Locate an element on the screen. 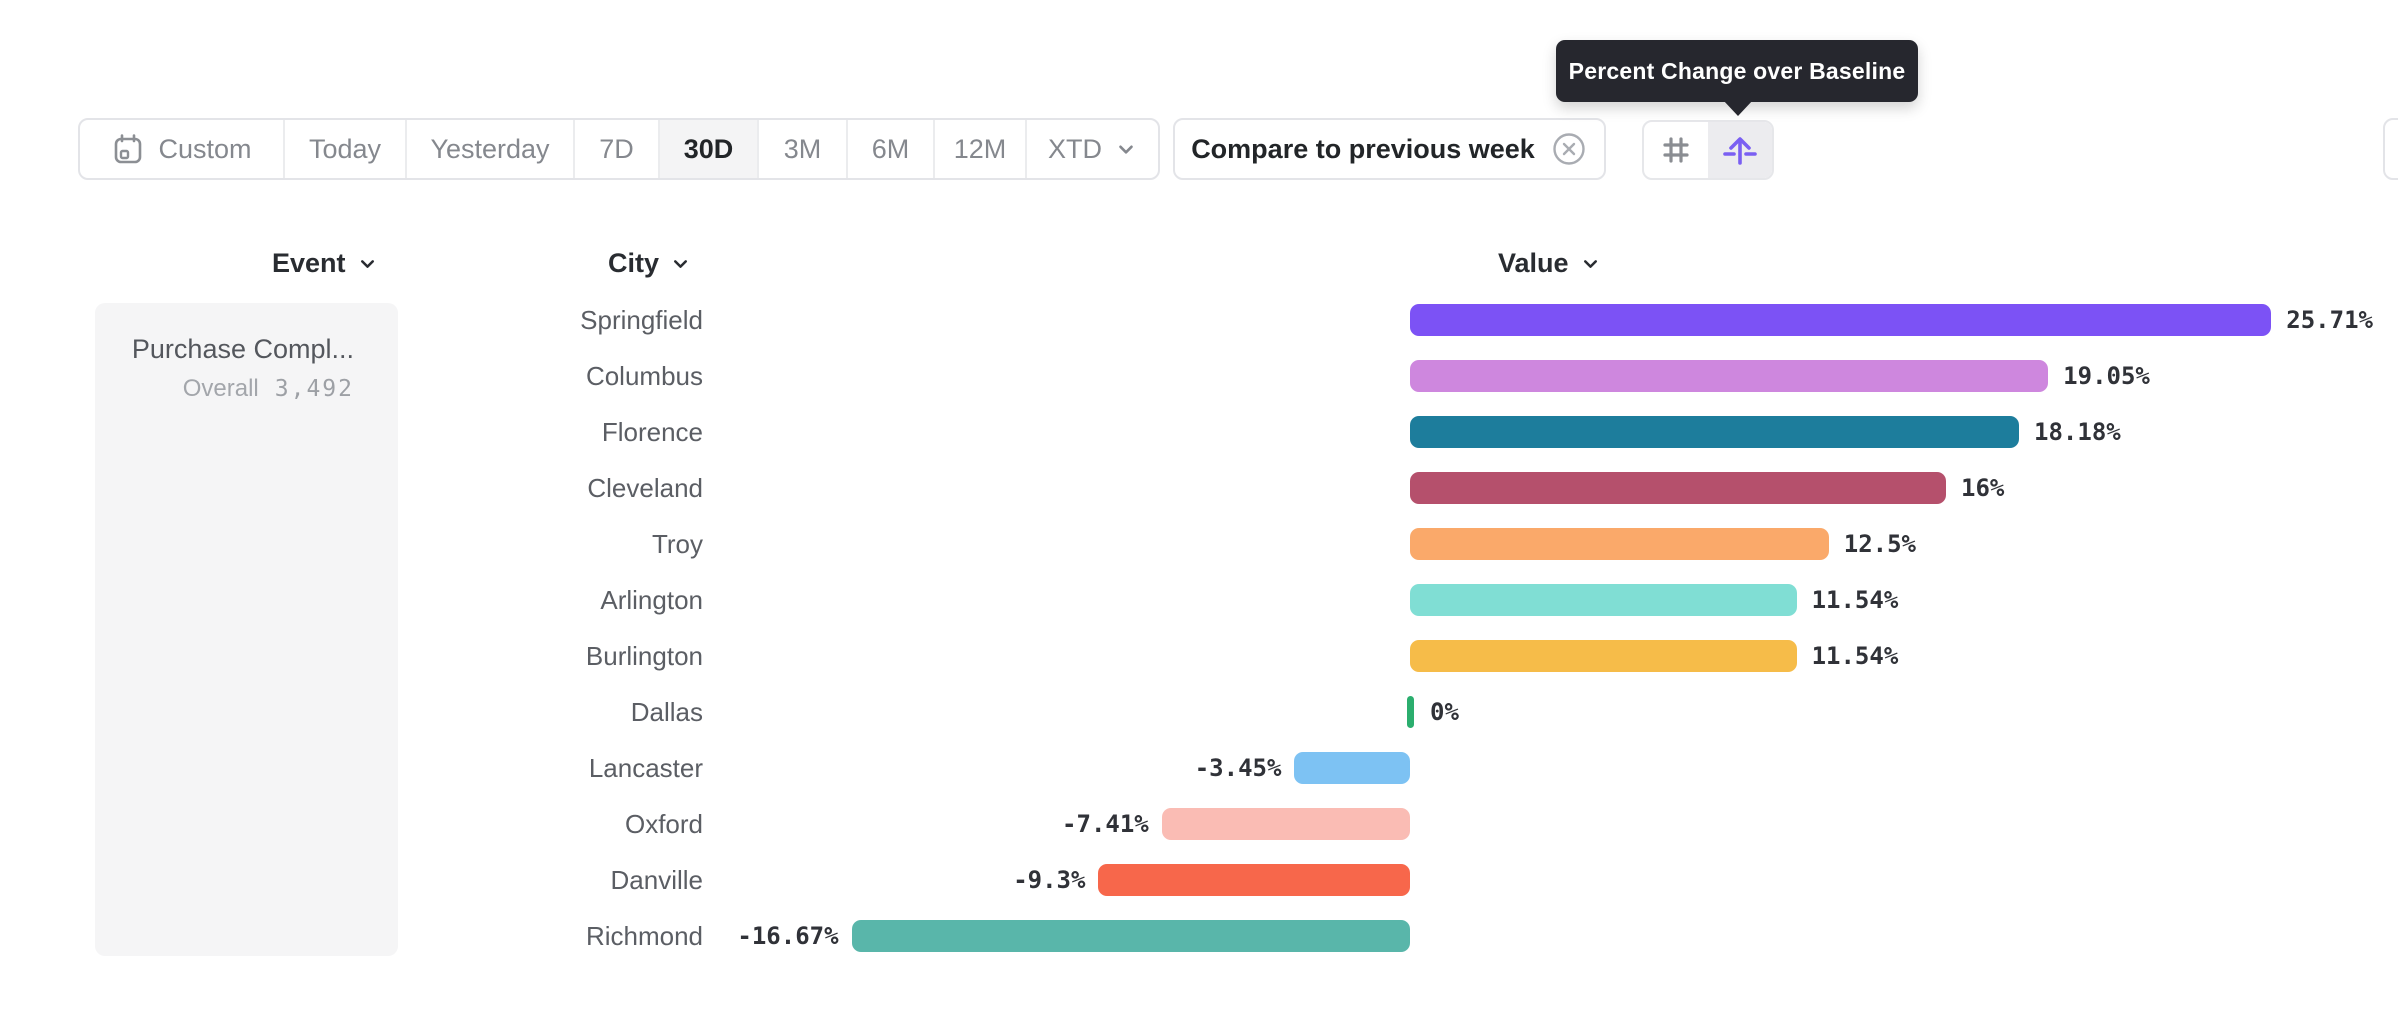 This screenshot has height=1022, width=2398. date-range-yesterday: Yesterday is located at coordinates (491, 149).